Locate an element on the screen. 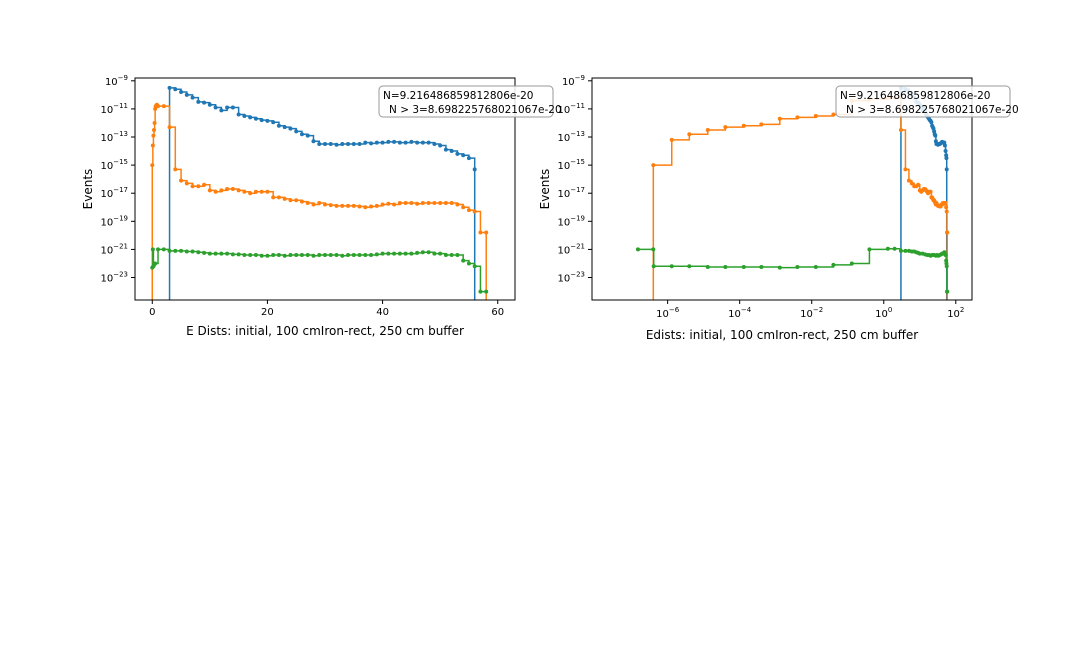 This screenshot has width=1080, height=648. right-x-tick-label: 10⁻² is located at coordinates (811, 313).